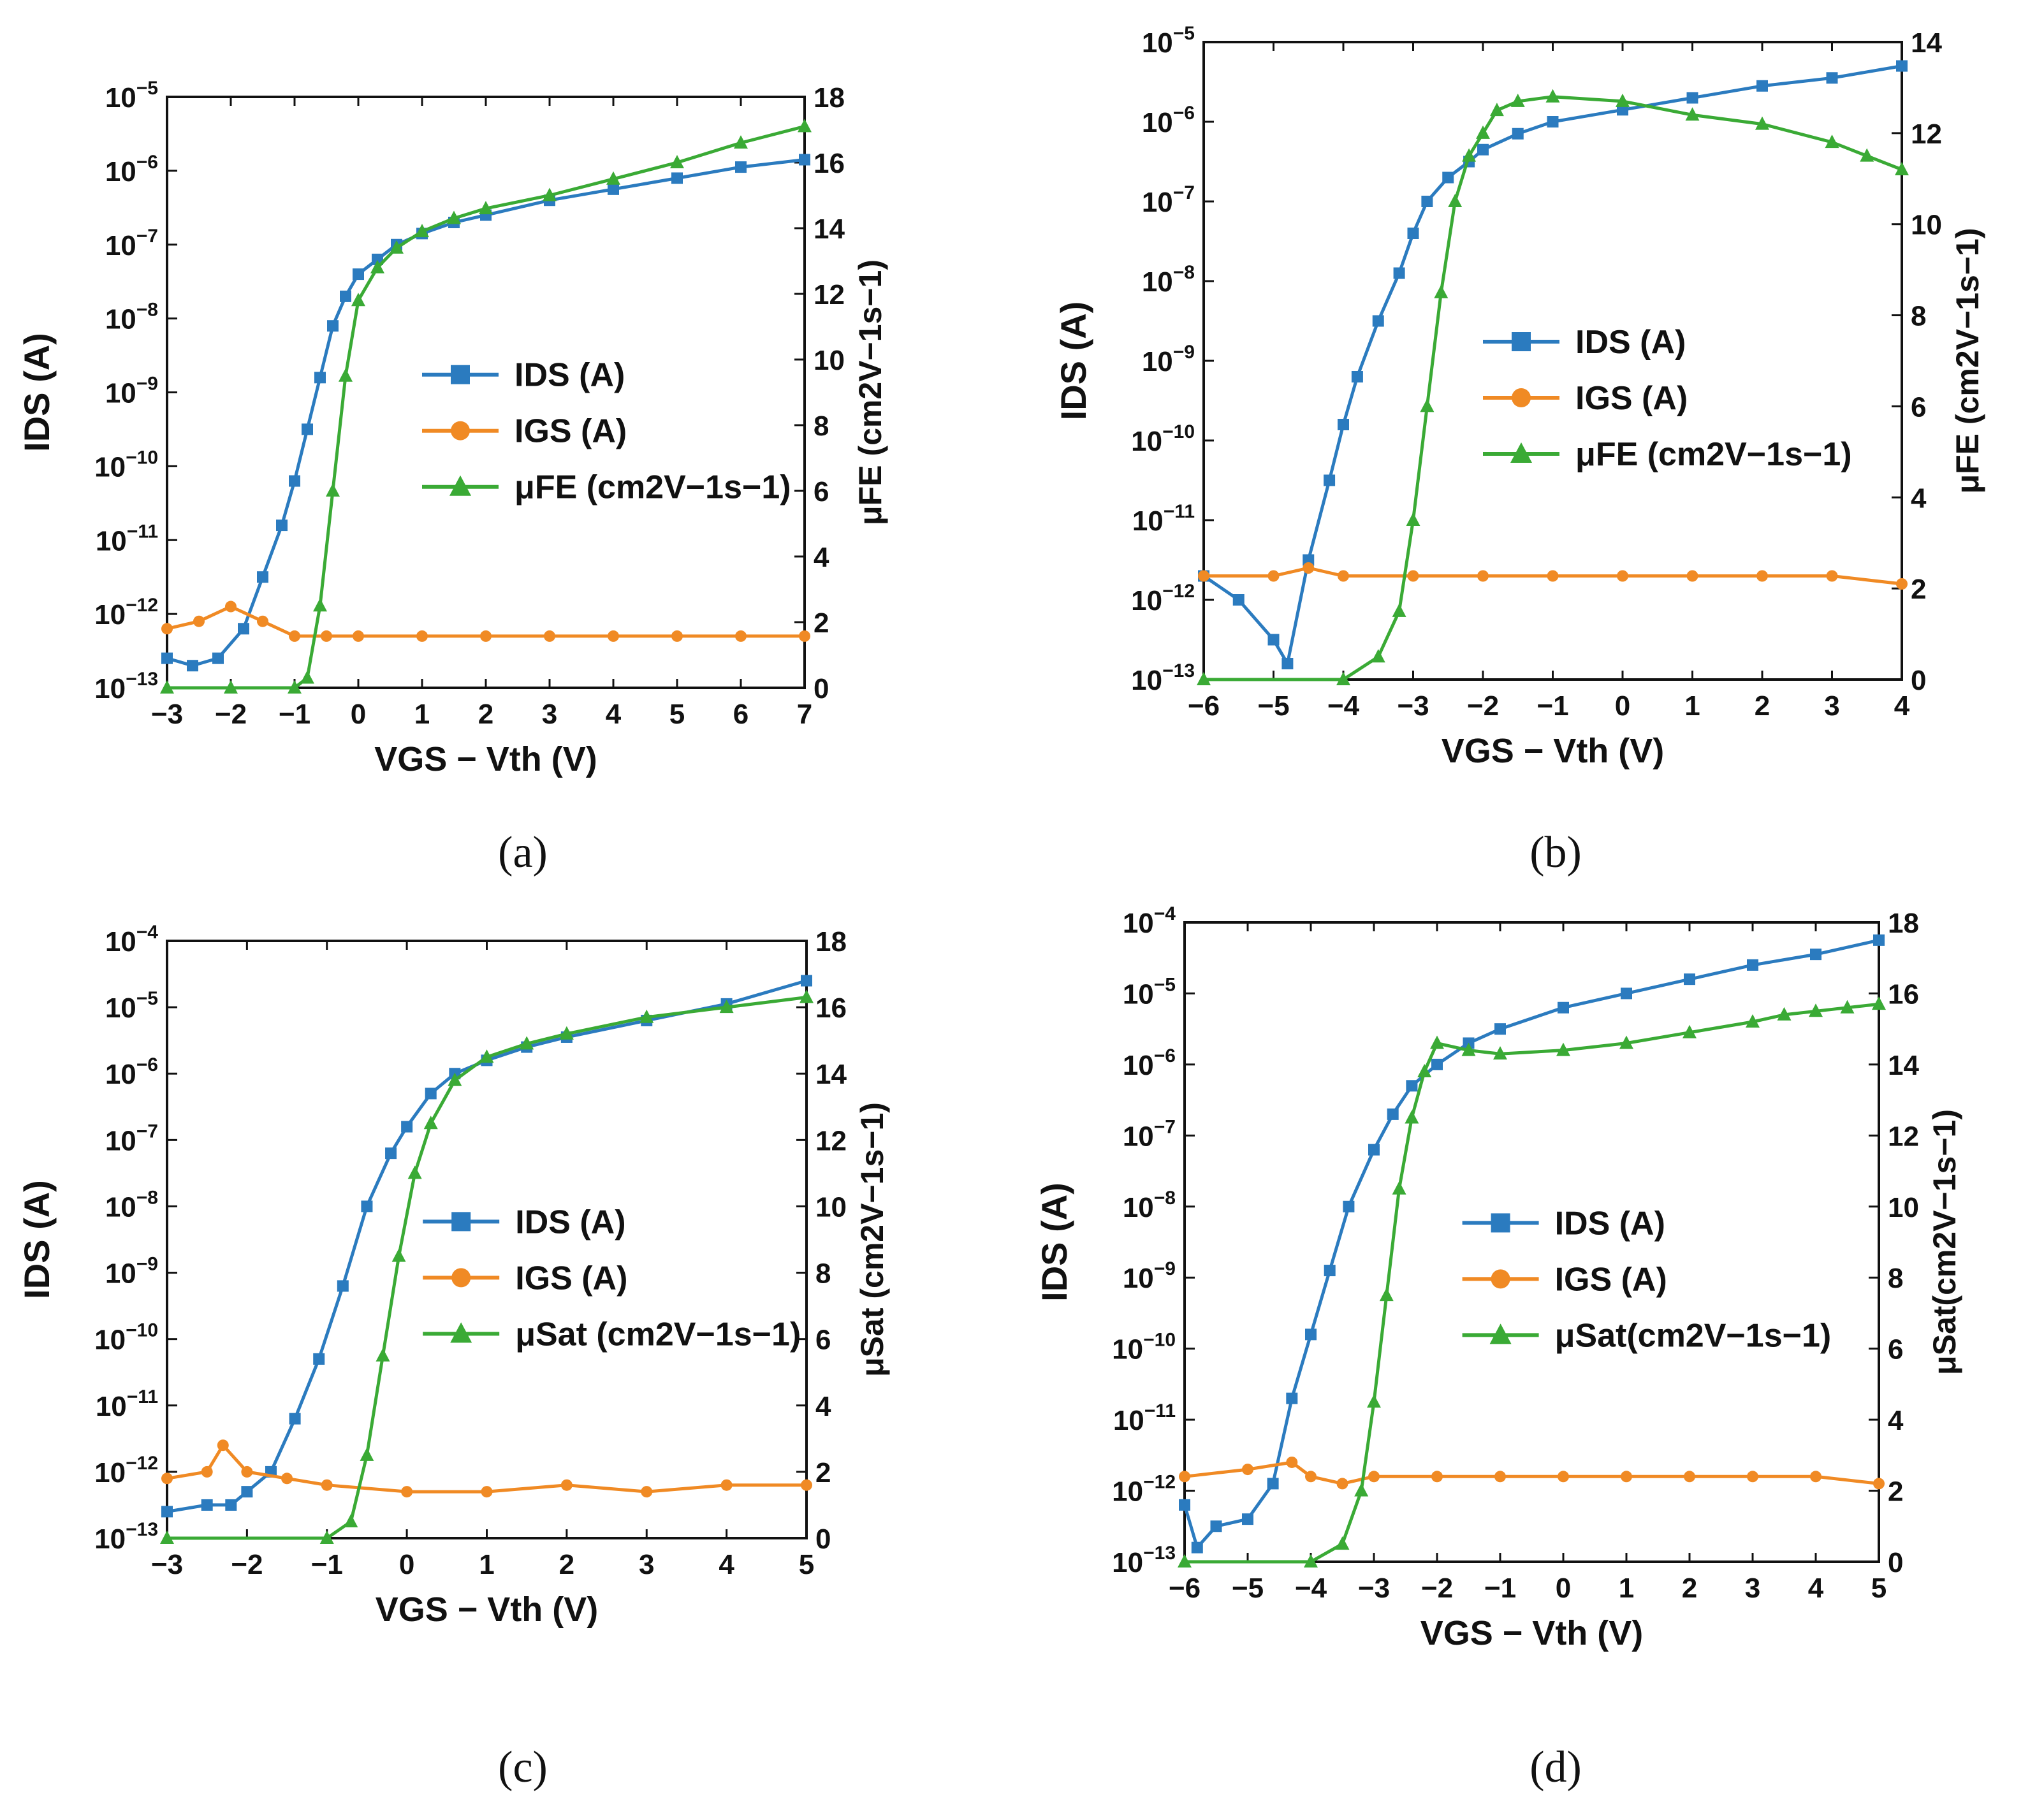 This screenshot has width=2044, height=1804. What do you see at coordinates (1622, 706) in the screenshot?
I see `x-tick-label: 0` at bounding box center [1622, 706].